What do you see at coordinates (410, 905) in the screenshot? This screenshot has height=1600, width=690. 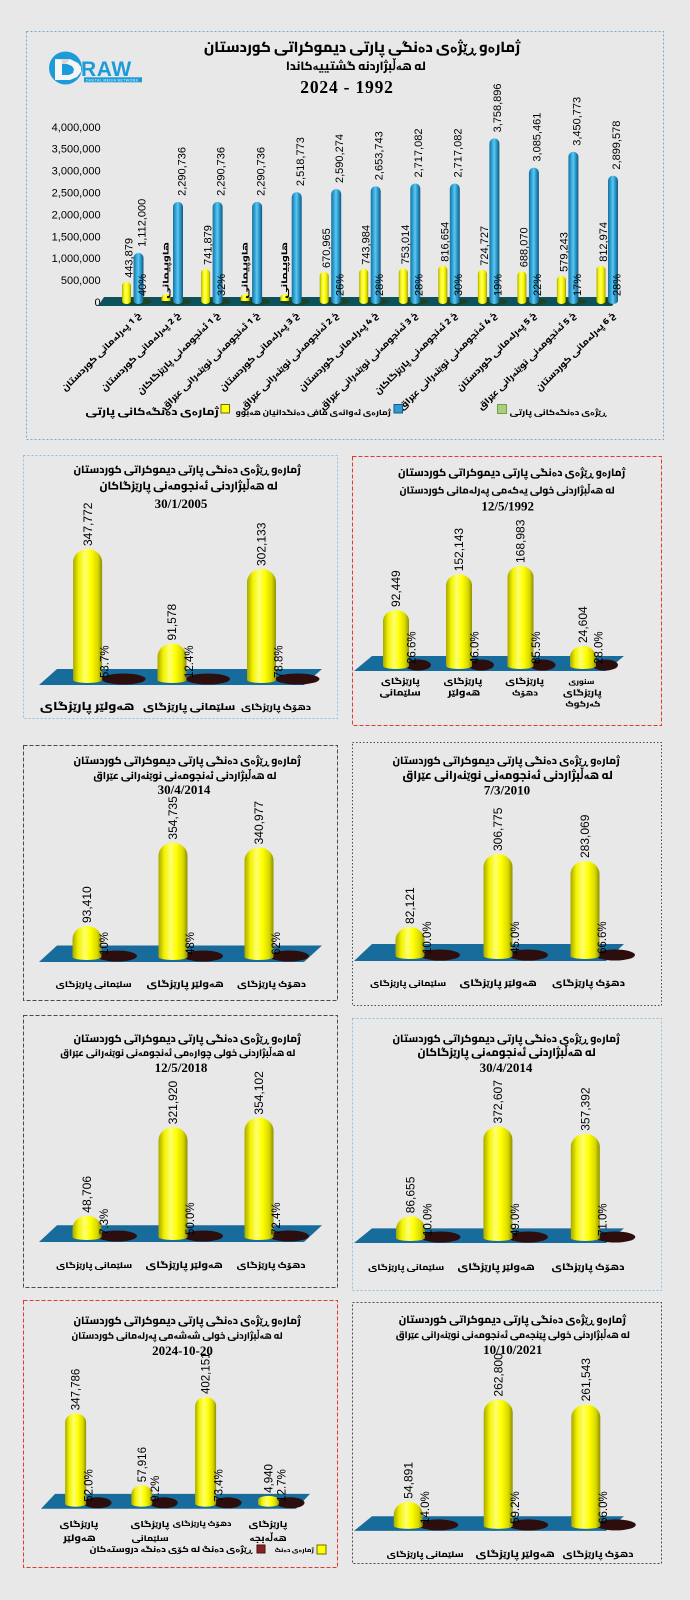 I see `svg-text: 82,121` at bounding box center [410, 905].